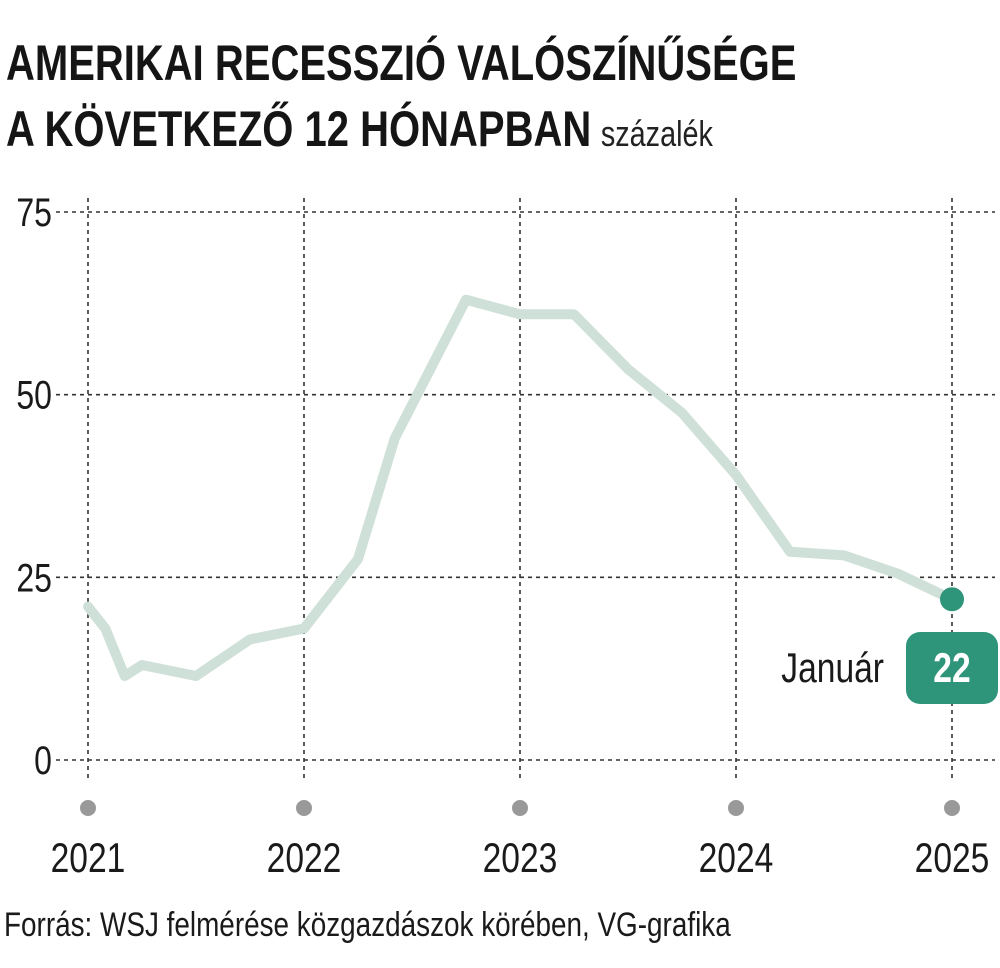 This screenshot has width=1000, height=968. I want to click on y-tick-label: 25, so click(34, 577).